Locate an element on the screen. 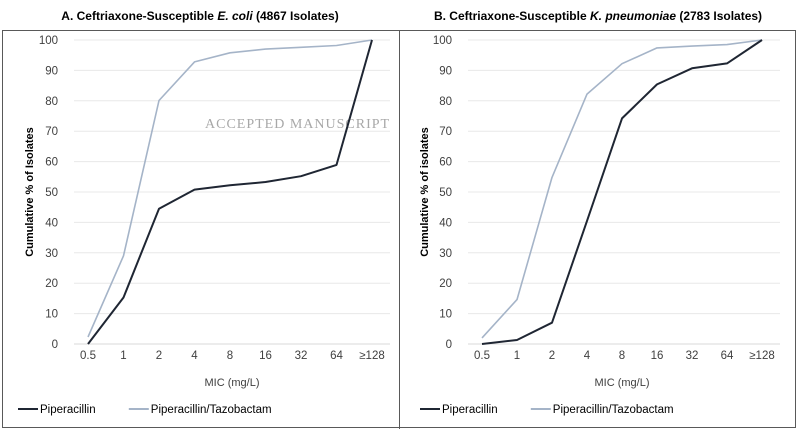  y-axis-label: Cumulative % of isolates is located at coordinates (425, 192).